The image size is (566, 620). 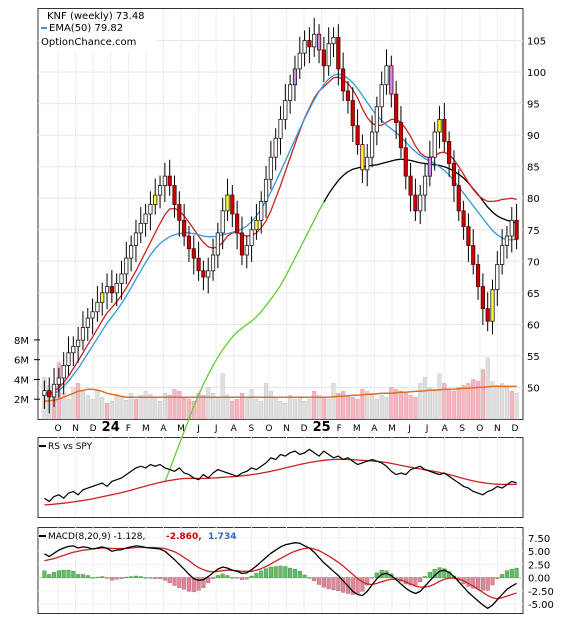 What do you see at coordinates (533, 357) in the screenshot?
I see `price-tick-label: 55` at bounding box center [533, 357].